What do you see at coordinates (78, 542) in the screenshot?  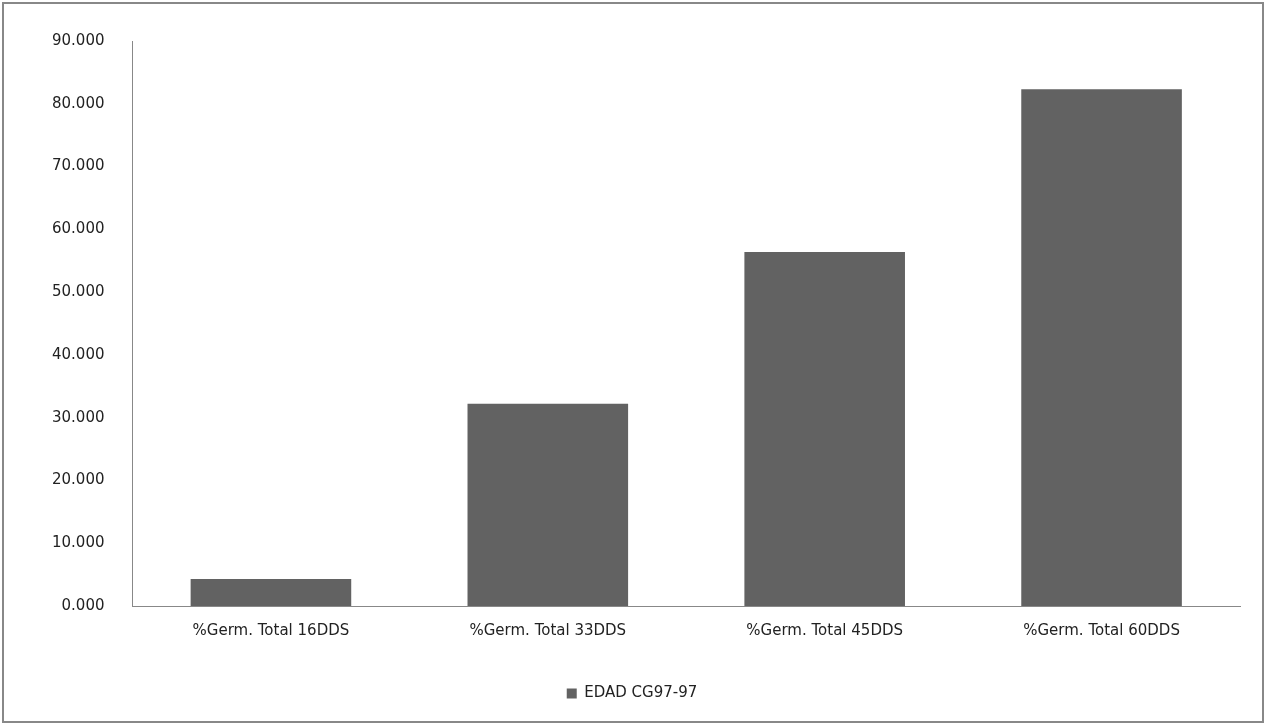 I see `y-tick-label: 10.000` at bounding box center [78, 542].